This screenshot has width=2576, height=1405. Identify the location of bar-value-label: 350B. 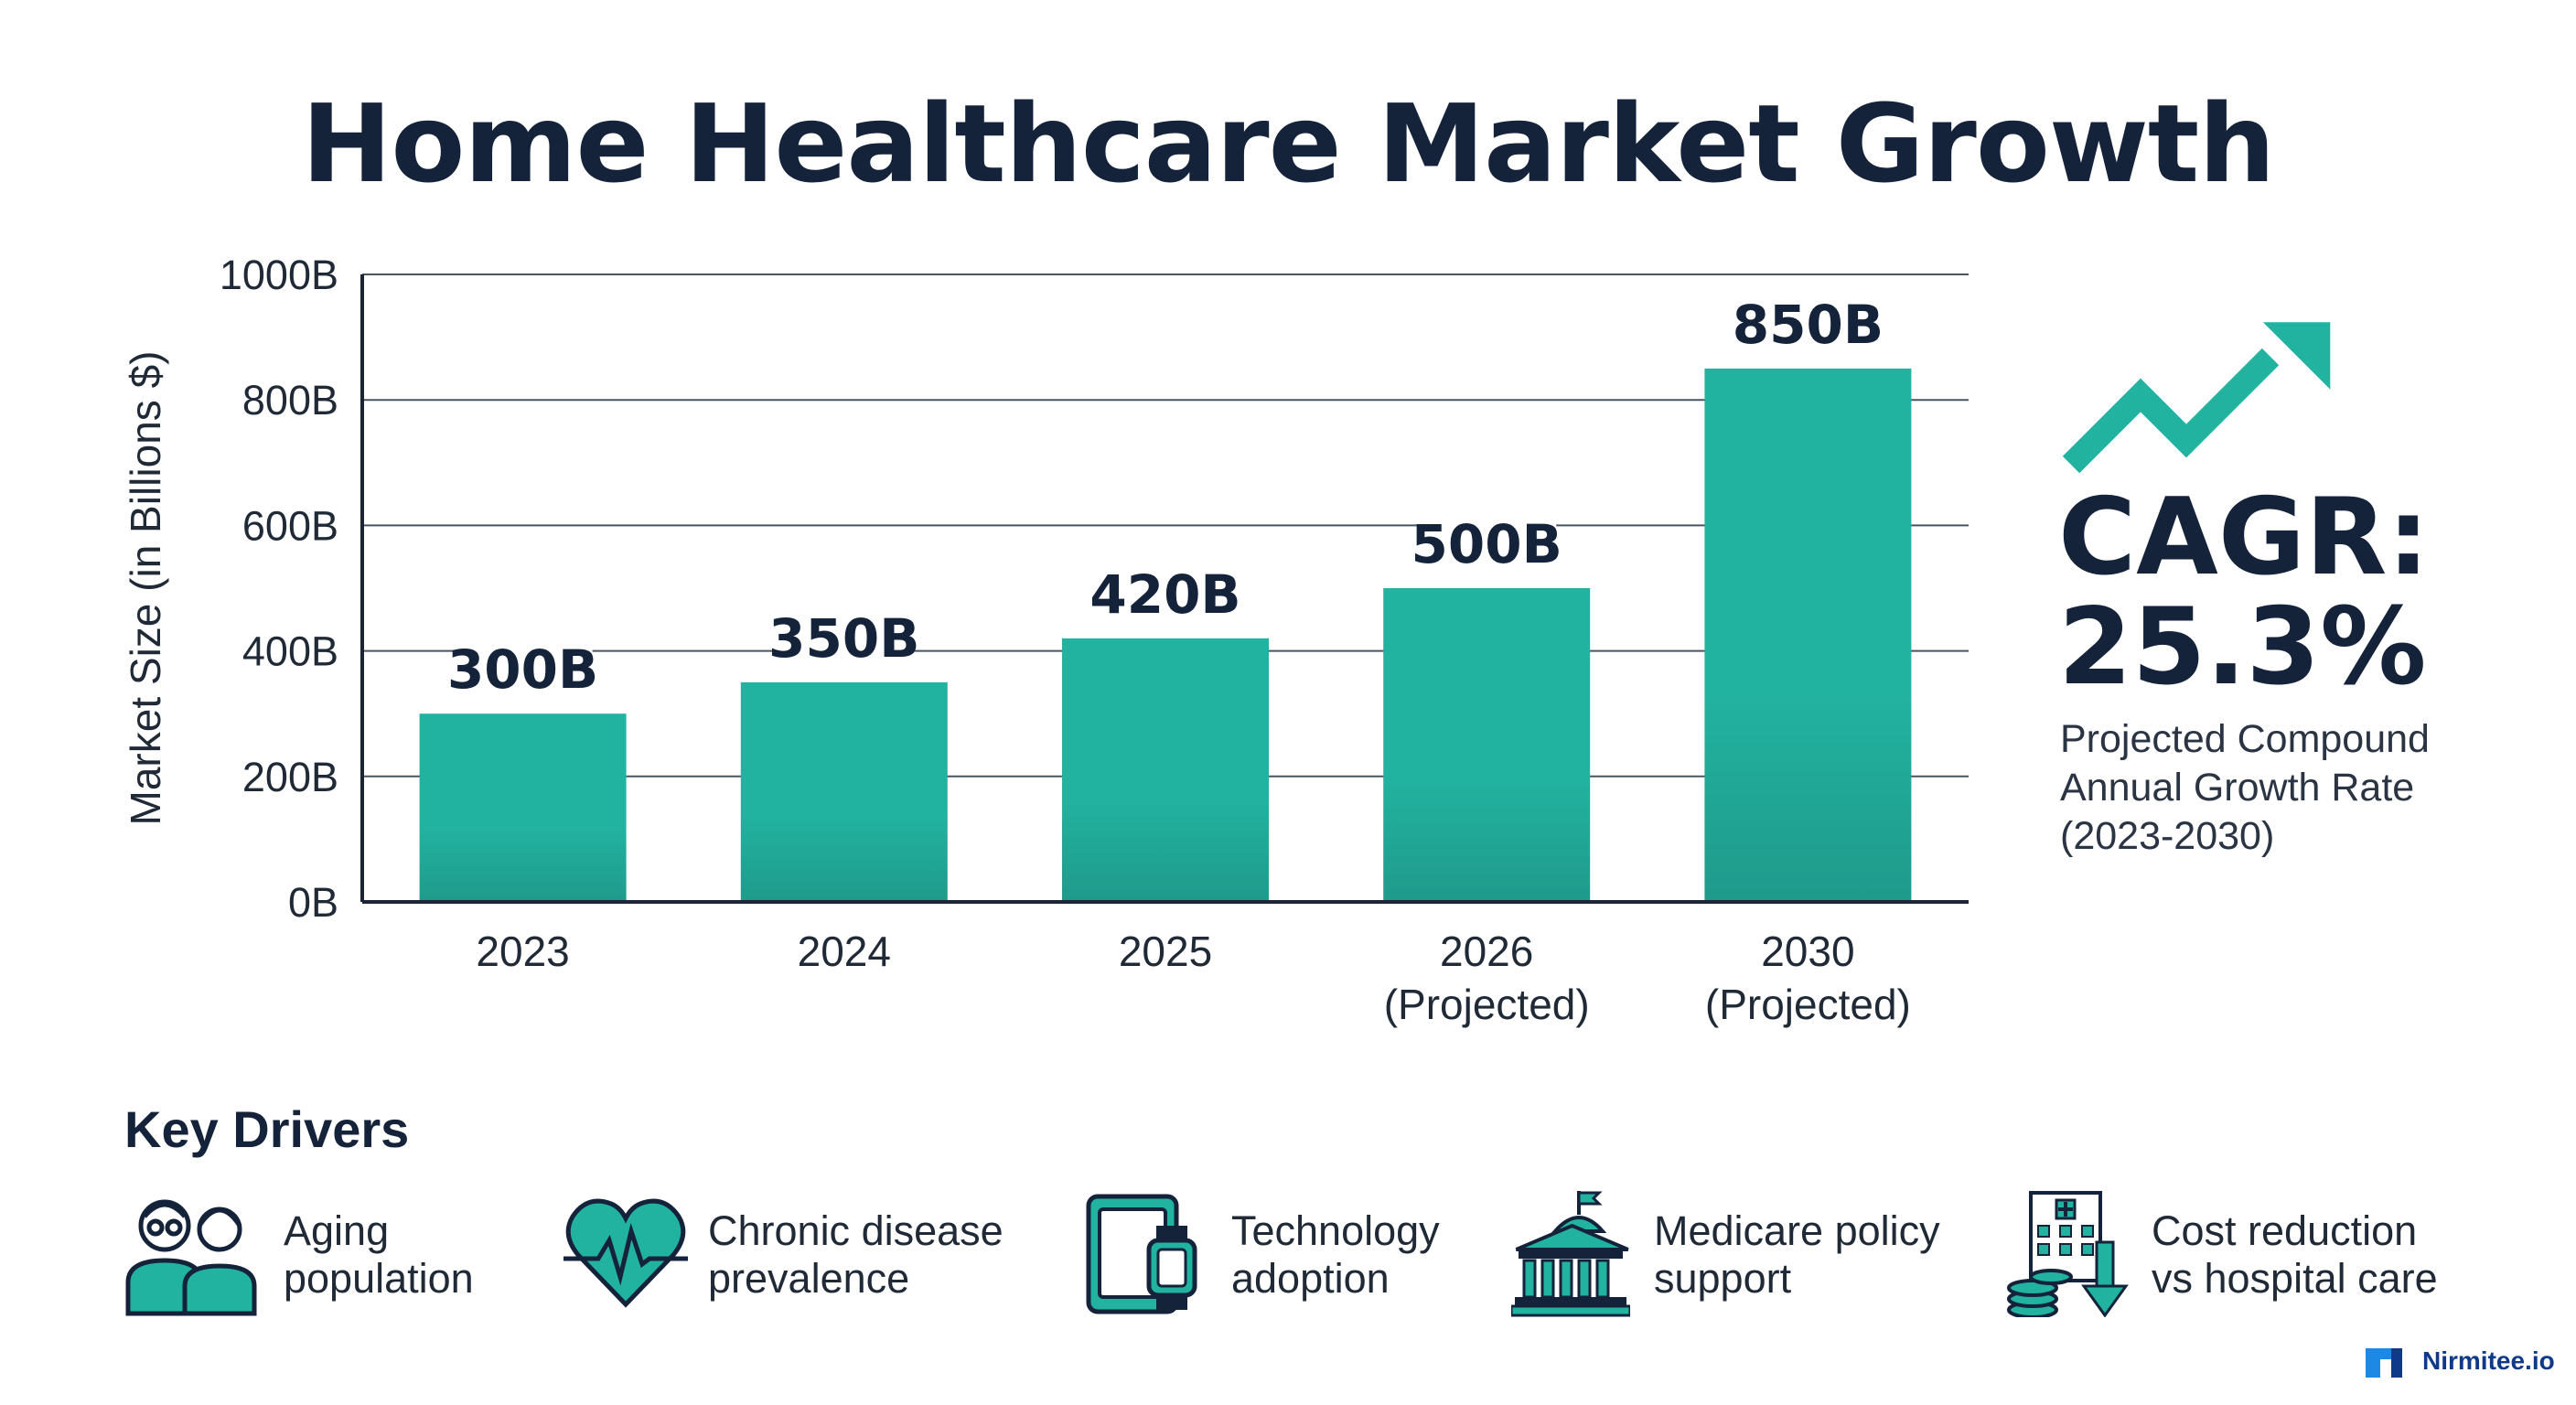
(844, 638).